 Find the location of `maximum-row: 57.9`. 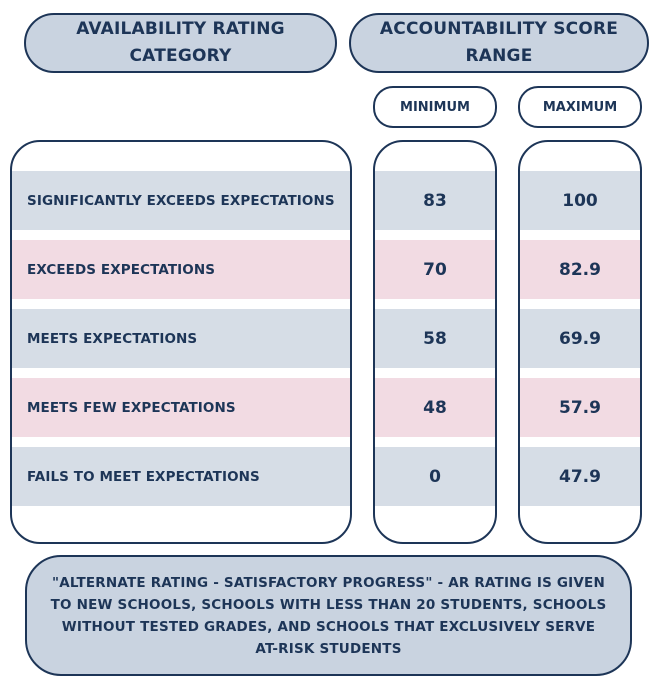

maximum-row: 57.9 is located at coordinates (580, 407).